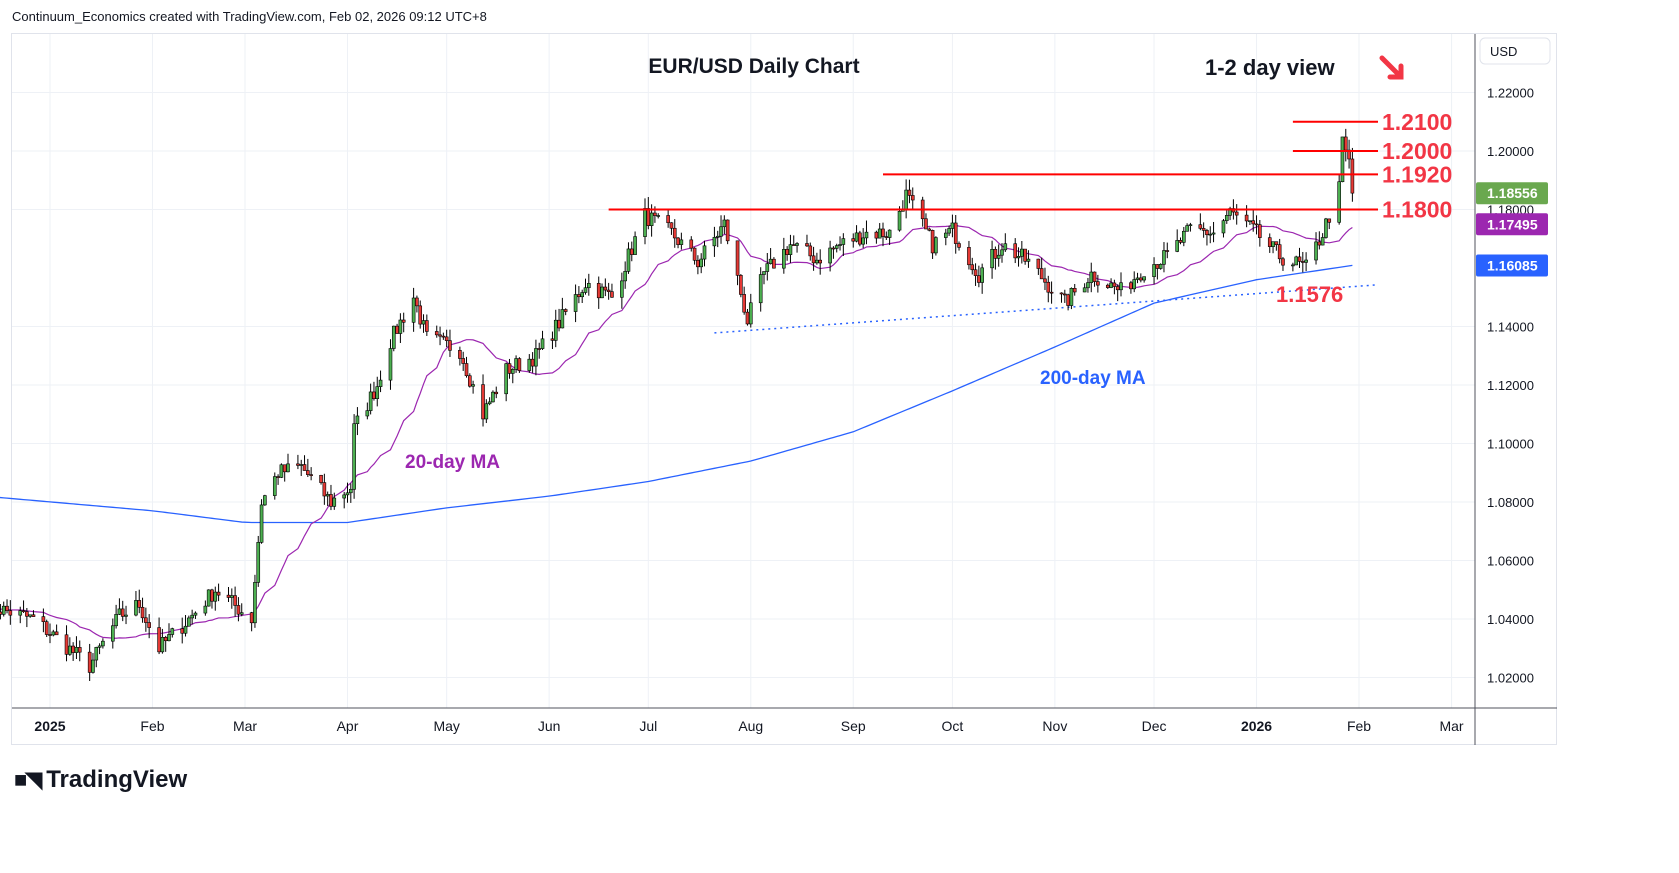 Image resolution: width=1679 pixels, height=873 pixels. Describe the element at coordinates (1510, 444) in the screenshot. I see `price-tick-label: 1.10000` at that location.